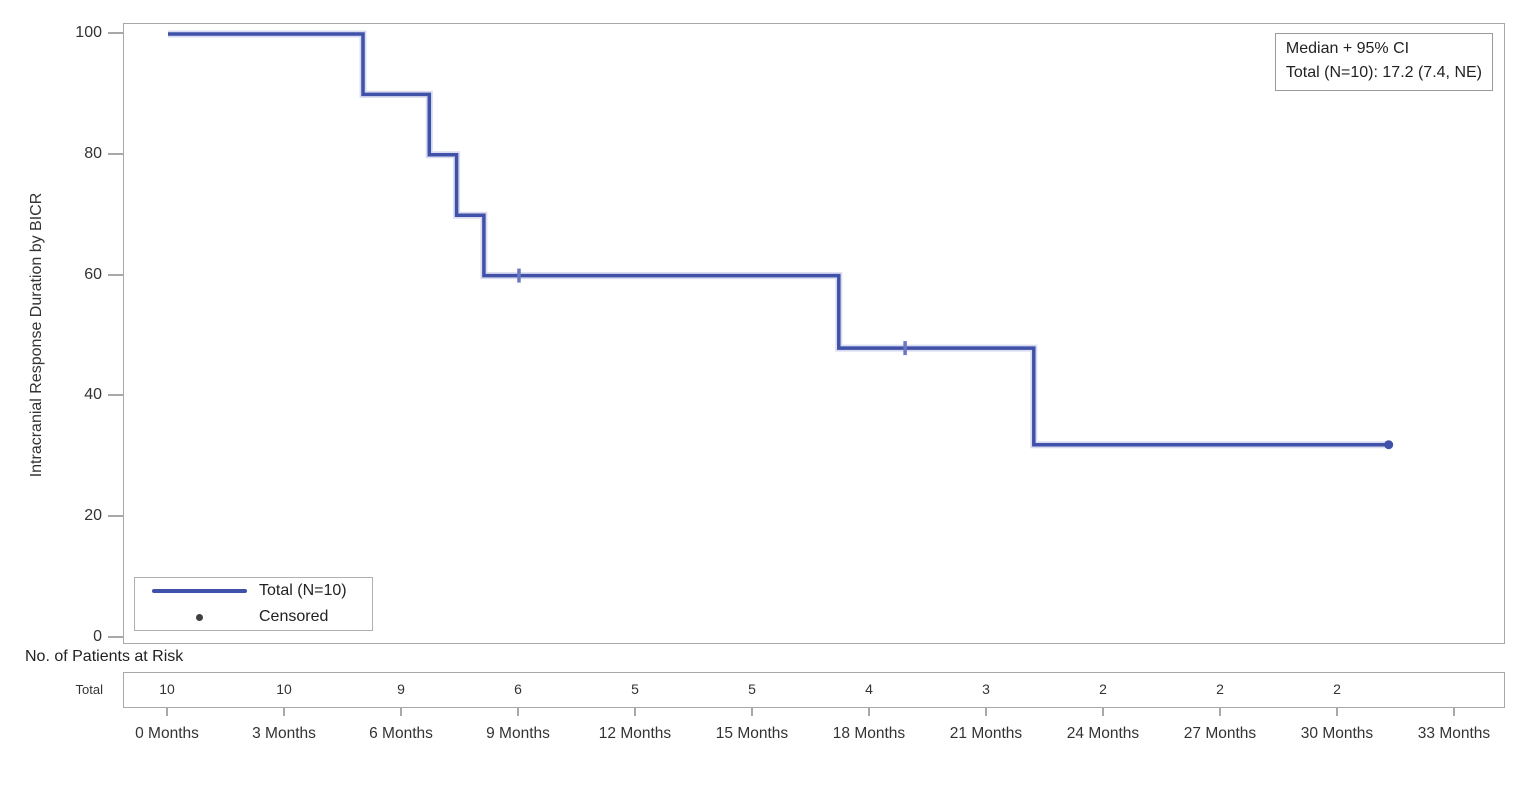 The height and width of the screenshot is (788, 1530). What do you see at coordinates (752, 733) in the screenshot?
I see `x-axis-tick-label: 15 Months` at bounding box center [752, 733].